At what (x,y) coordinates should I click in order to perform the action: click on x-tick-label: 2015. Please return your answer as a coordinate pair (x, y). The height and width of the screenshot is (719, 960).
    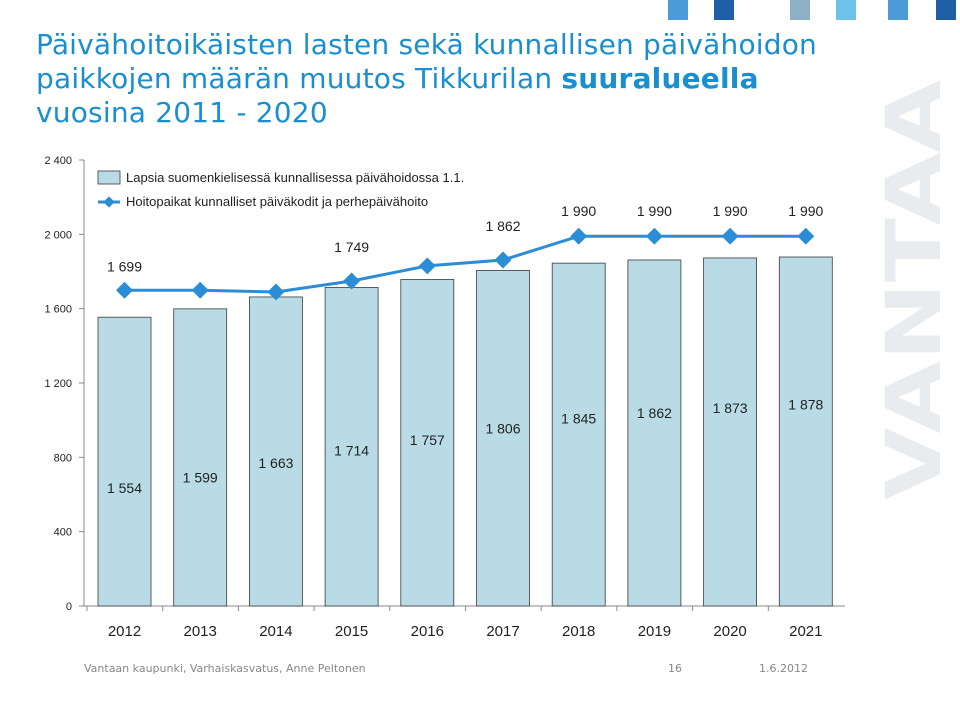
    Looking at the image, I should click on (351, 631).